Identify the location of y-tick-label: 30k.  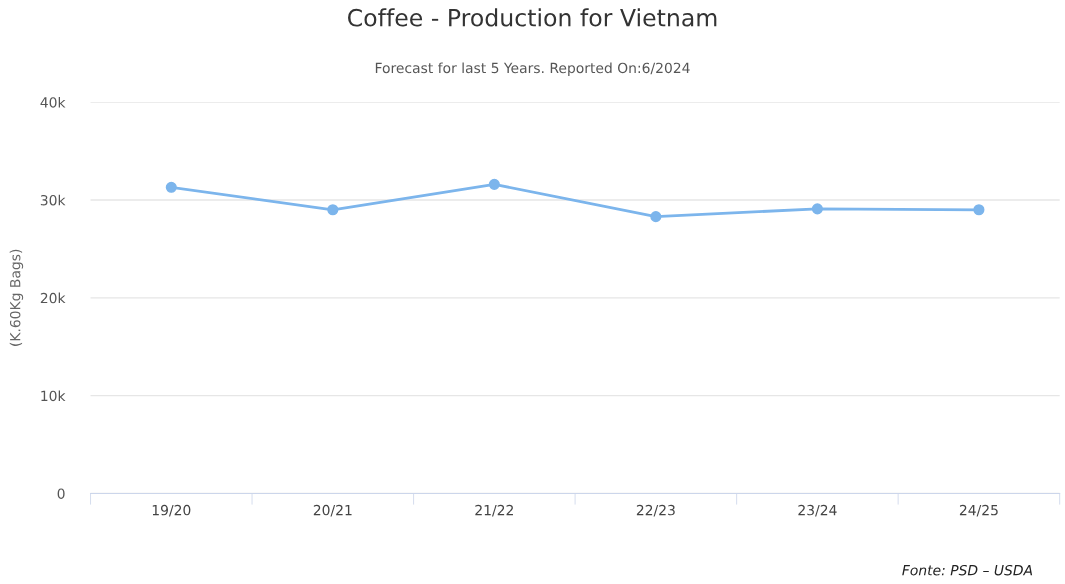
(53, 200).